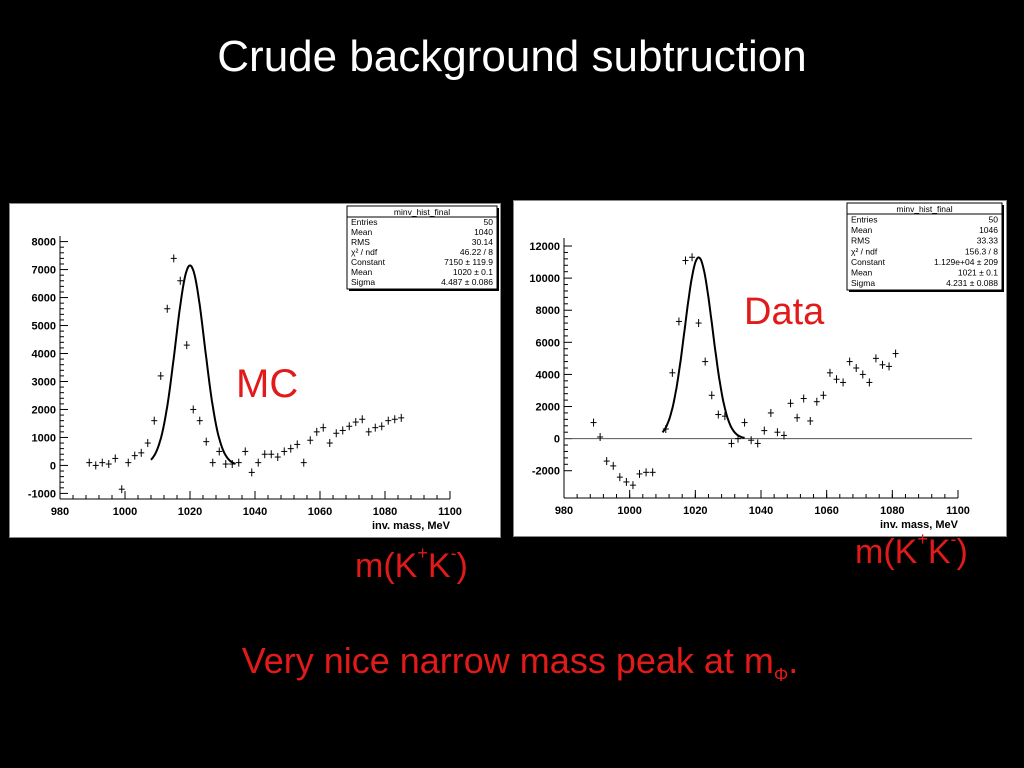  What do you see at coordinates (468, 262) in the screenshot?
I see `stats-row-value: 7150 ± 119.9` at bounding box center [468, 262].